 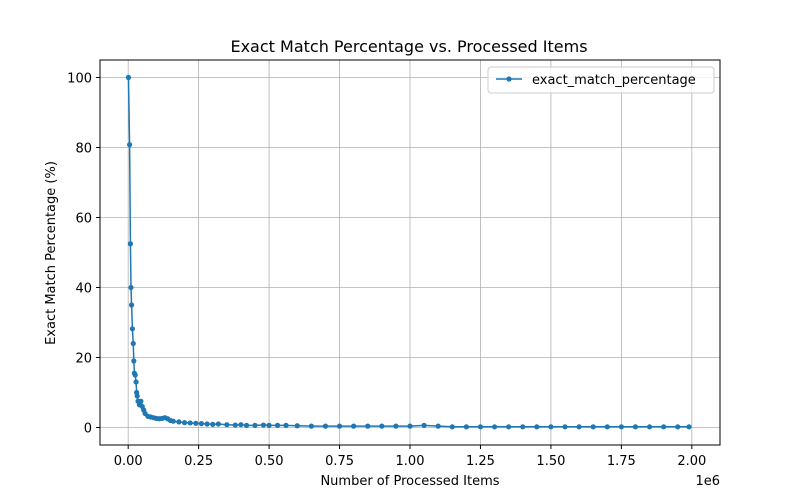 I want to click on x-axis-label: Number of Processed Items, so click(x=409, y=481).